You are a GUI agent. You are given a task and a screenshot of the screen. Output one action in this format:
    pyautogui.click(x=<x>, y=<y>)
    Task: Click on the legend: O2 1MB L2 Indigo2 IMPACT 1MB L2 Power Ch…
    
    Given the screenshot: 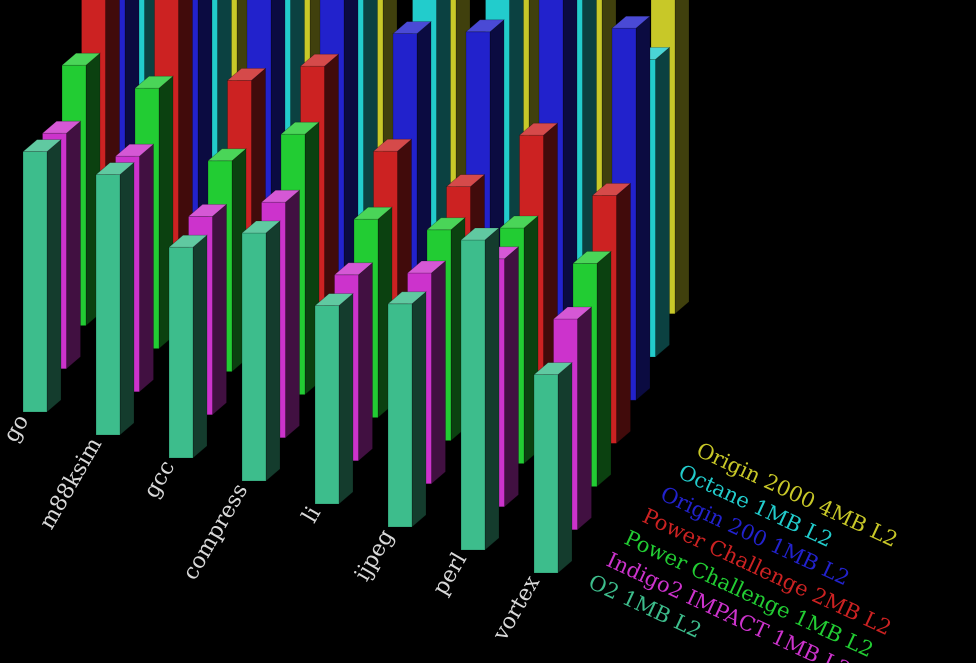 What is the action you would take?
    pyautogui.click(x=743, y=550)
    